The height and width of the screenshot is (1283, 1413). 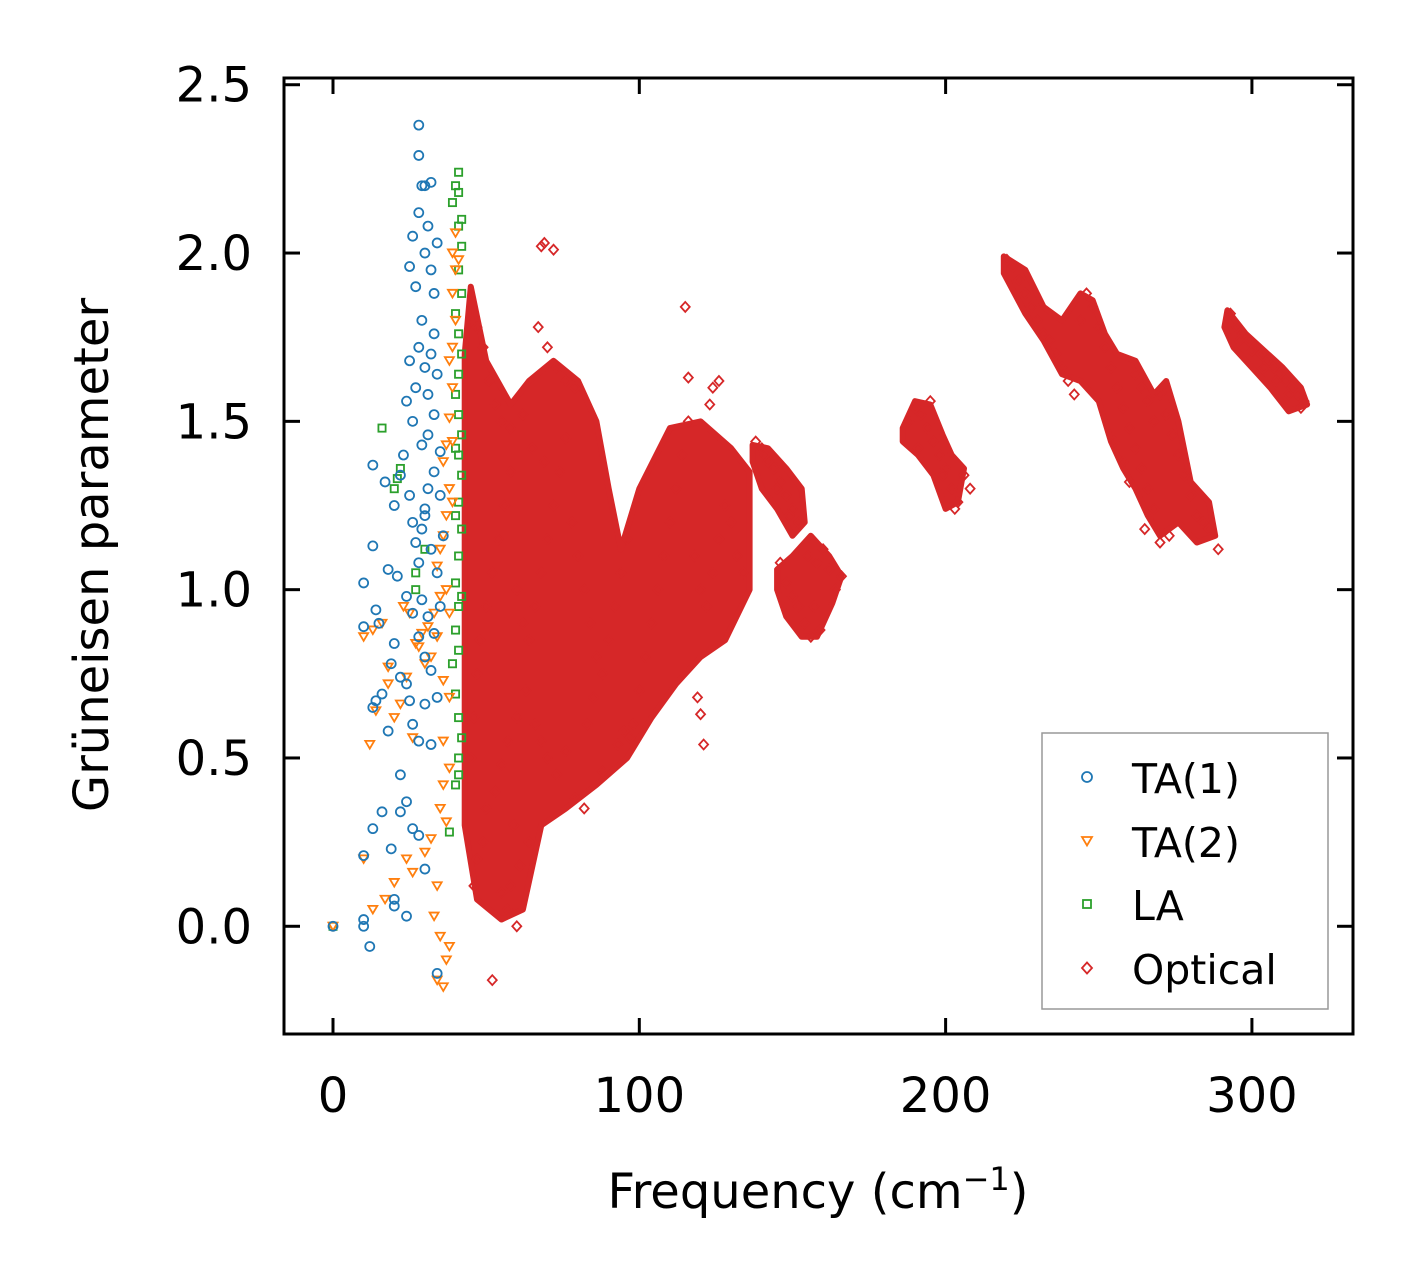 I want to click on legend-item-la: LA, so click(x=1133, y=906).